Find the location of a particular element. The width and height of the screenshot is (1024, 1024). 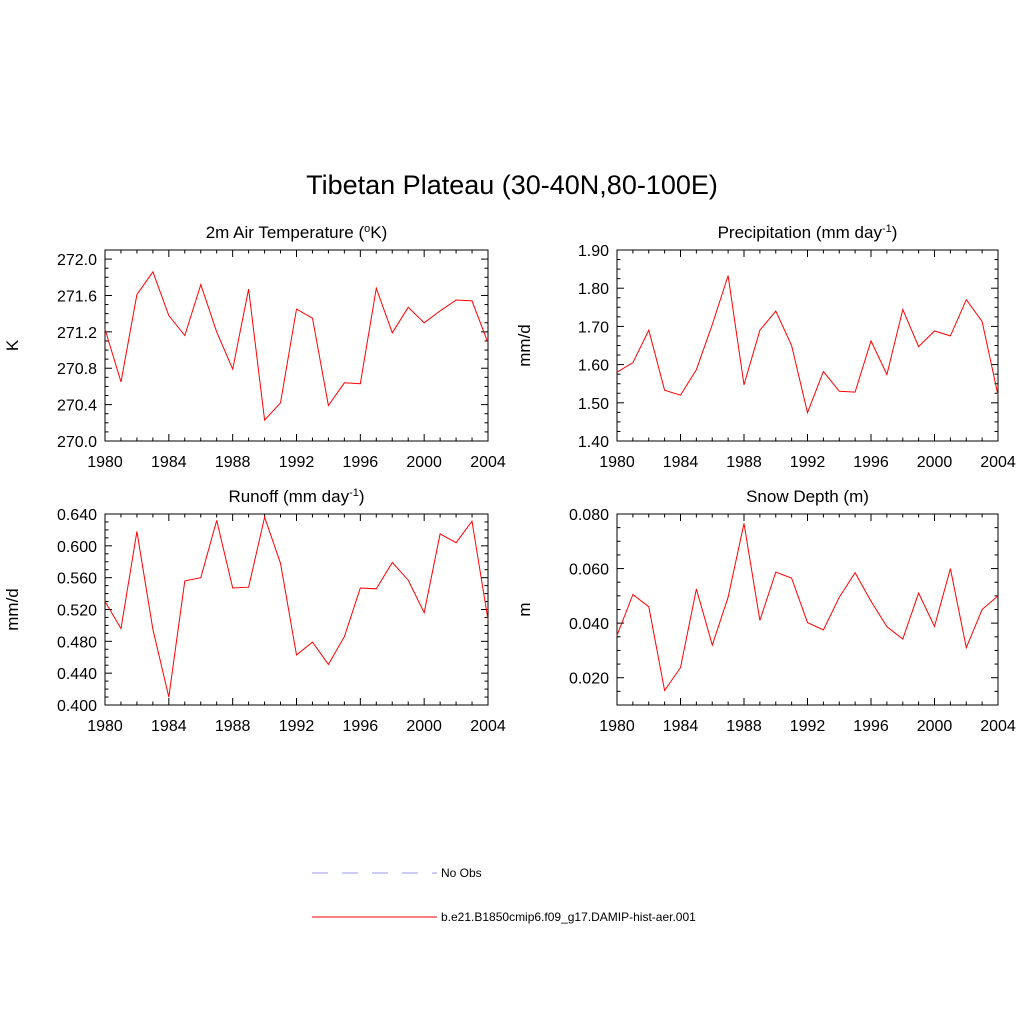

legend is located at coordinates (374, 895).